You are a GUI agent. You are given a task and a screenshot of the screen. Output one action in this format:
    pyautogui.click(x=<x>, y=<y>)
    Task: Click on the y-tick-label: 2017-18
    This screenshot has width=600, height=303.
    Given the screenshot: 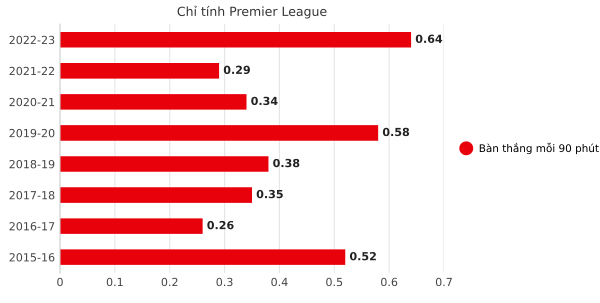 What is the action you would take?
    pyautogui.click(x=32, y=195)
    